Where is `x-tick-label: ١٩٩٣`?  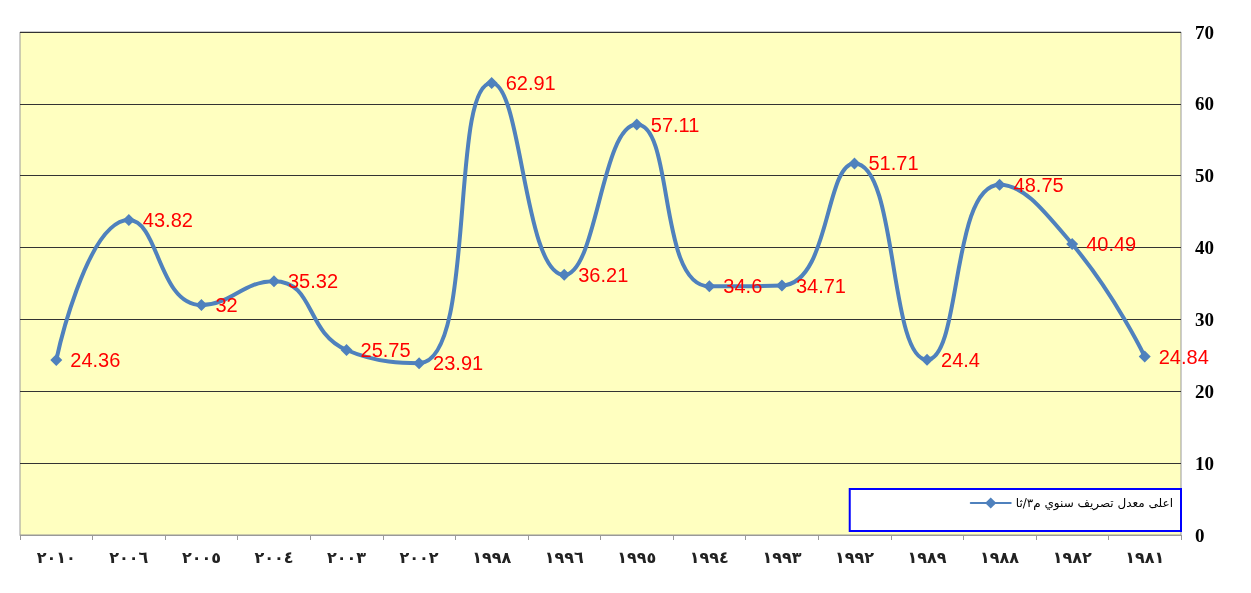 x-tick-label: ١٩٩٣ is located at coordinates (782, 557).